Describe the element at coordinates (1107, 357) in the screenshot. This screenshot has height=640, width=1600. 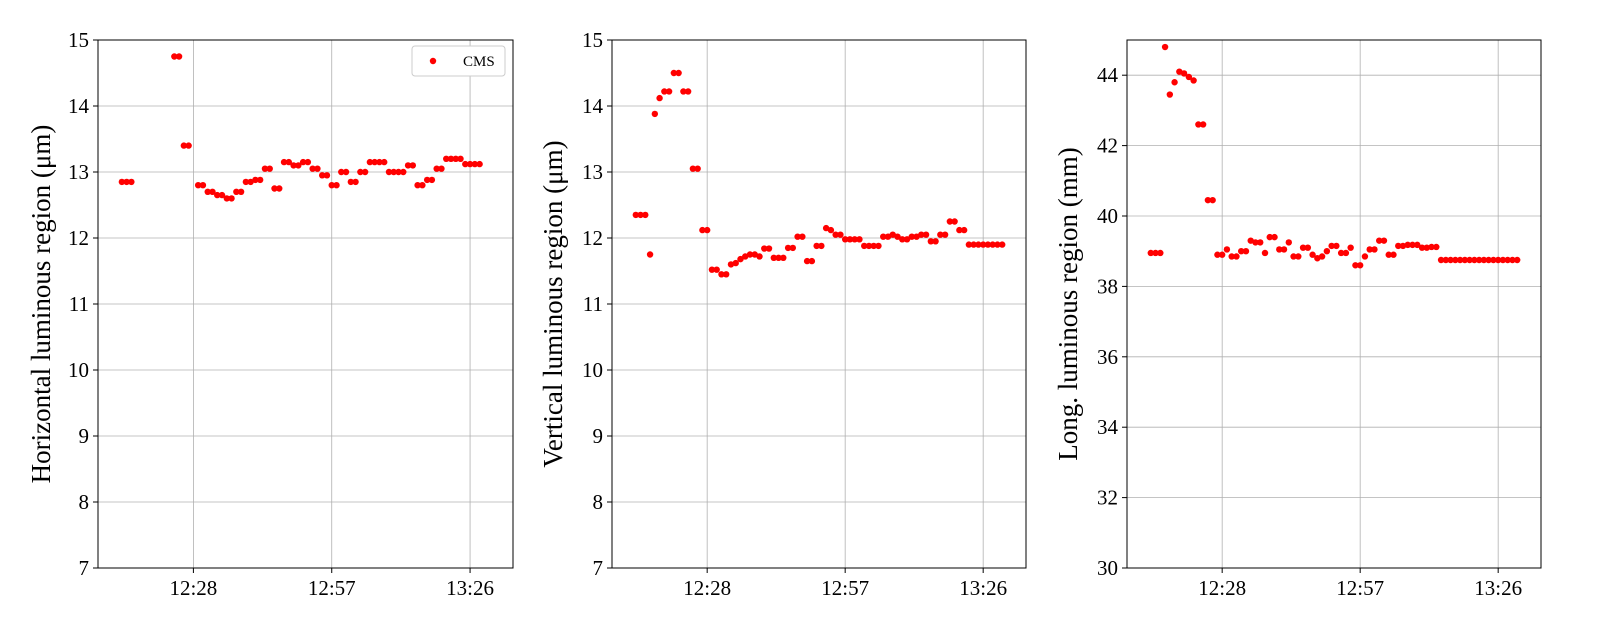
I see `y-tick-label: 36` at that location.